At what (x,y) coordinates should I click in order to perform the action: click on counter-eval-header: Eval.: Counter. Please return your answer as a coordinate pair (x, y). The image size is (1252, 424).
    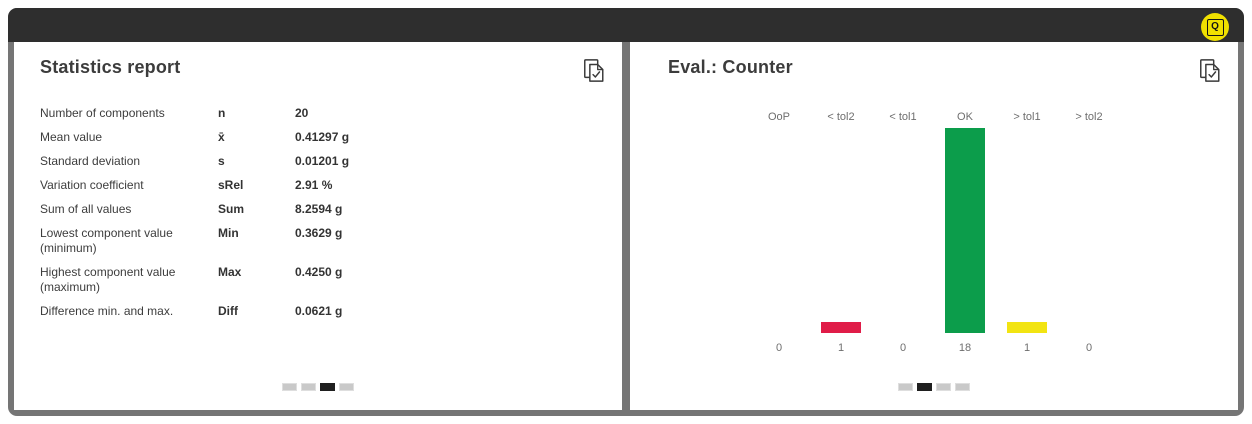
    Looking at the image, I should click on (934, 63).